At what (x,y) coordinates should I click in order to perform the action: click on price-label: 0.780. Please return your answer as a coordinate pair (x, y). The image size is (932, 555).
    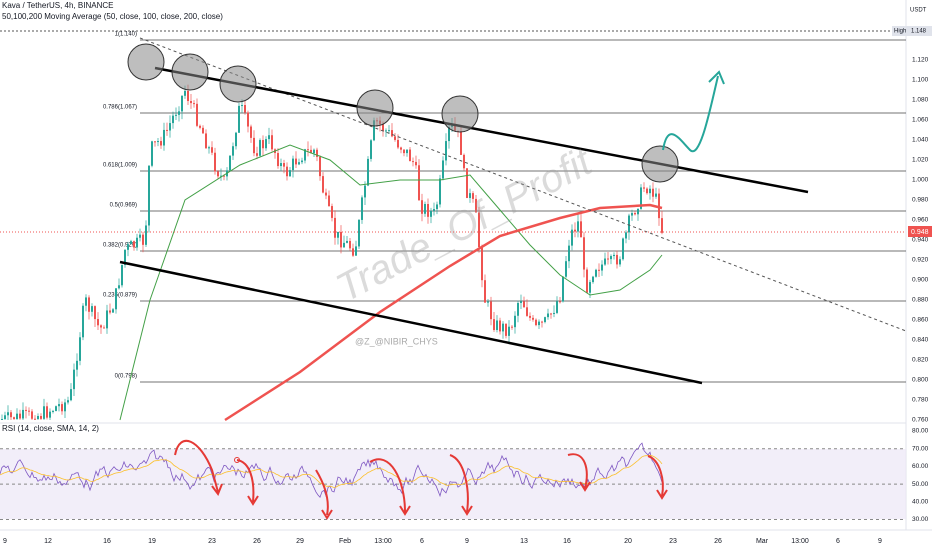
    Looking at the image, I should click on (920, 400).